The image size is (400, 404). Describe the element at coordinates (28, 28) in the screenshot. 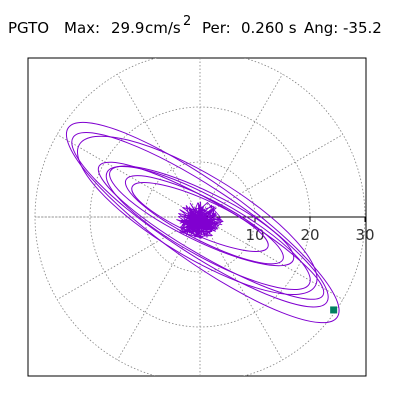

I see `chart-station: PGTO` at that location.